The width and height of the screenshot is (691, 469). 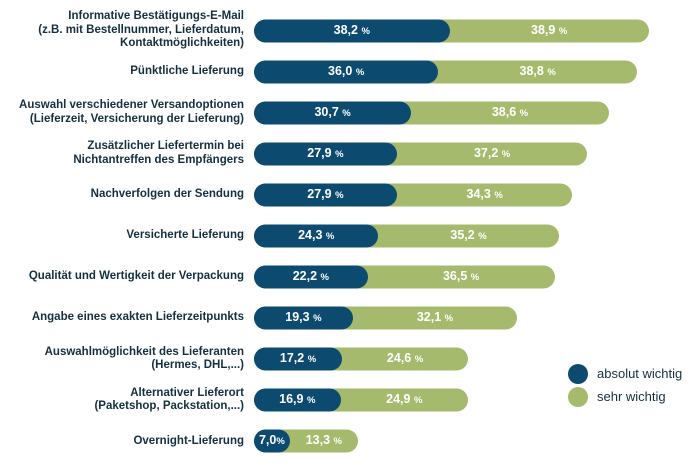 What do you see at coordinates (549, 29) in the screenshot?
I see `value-label-sehr-wichtig: 38,9 %` at bounding box center [549, 29].